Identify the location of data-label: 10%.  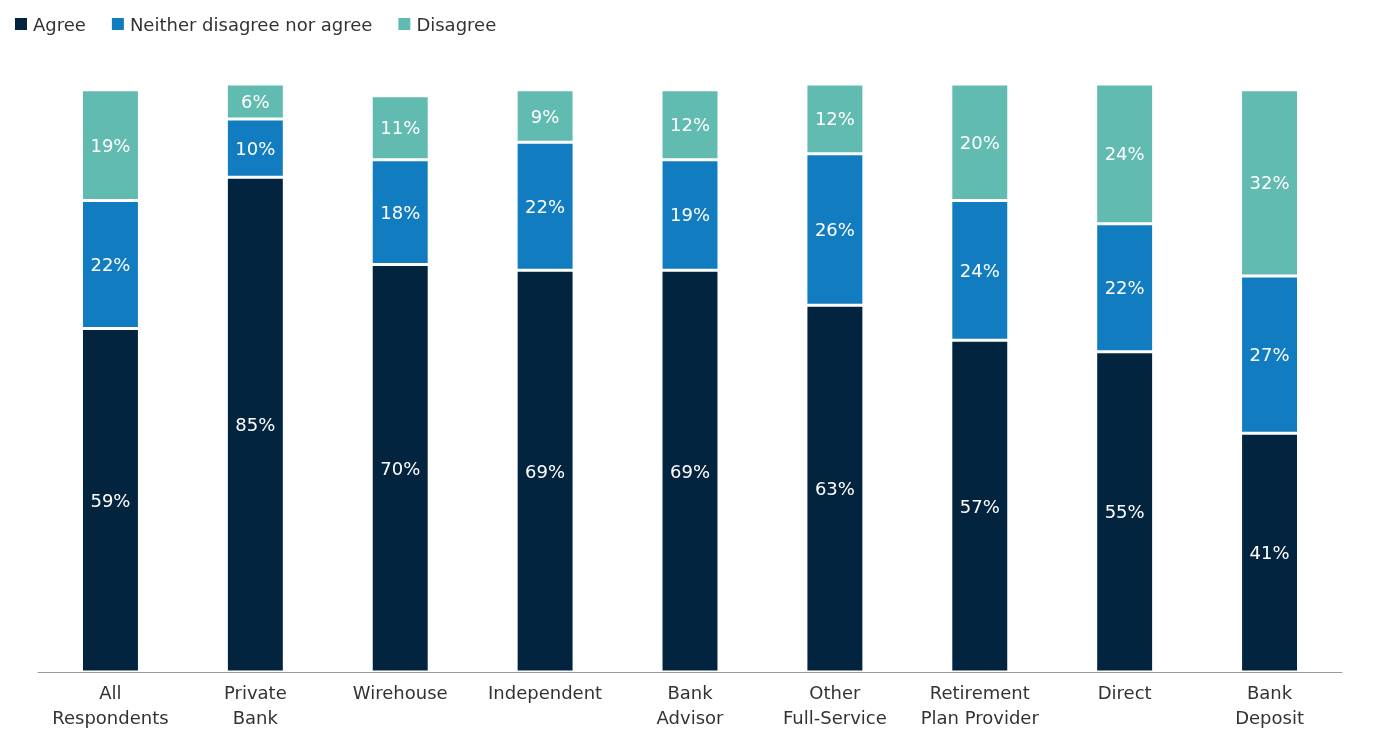
(255, 148).